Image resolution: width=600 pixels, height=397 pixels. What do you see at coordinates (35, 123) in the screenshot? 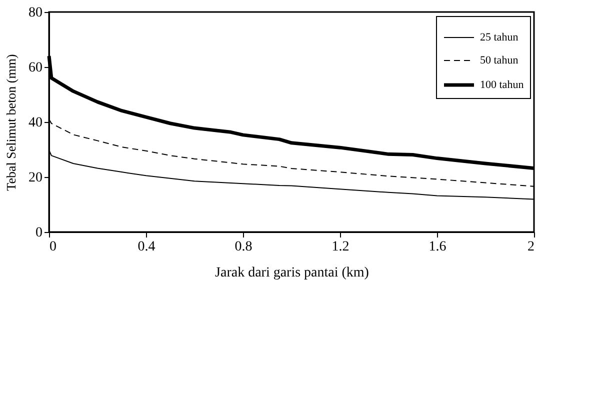
I see `y-tick-label: 40` at bounding box center [35, 123].